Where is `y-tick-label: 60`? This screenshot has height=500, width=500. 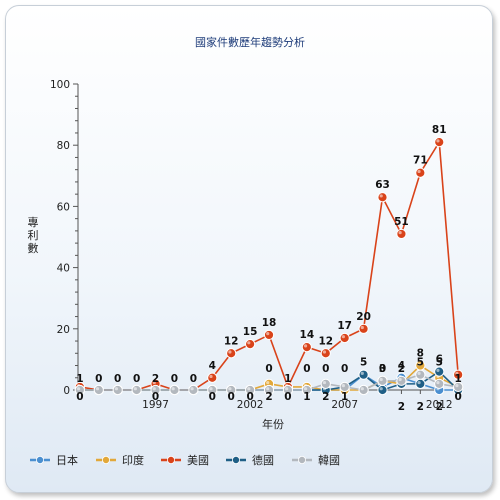 y-tick-label: 60 is located at coordinates (63, 207).